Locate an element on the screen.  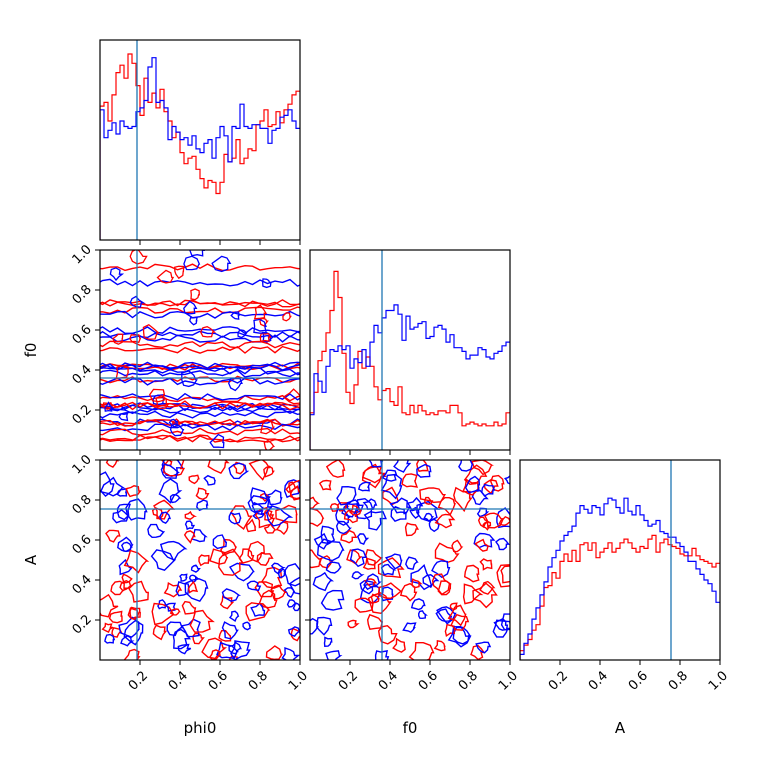
panel-phi0-f0: 0.2 0.4 0.6 0.8 1.0 is located at coordinates (185, 348).